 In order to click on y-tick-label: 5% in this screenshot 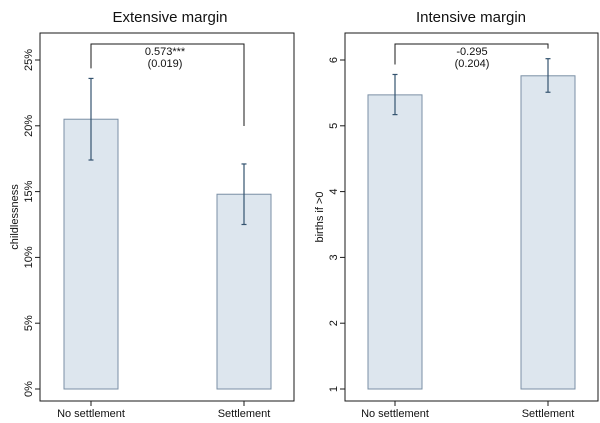, I will do `click(29, 323)`.